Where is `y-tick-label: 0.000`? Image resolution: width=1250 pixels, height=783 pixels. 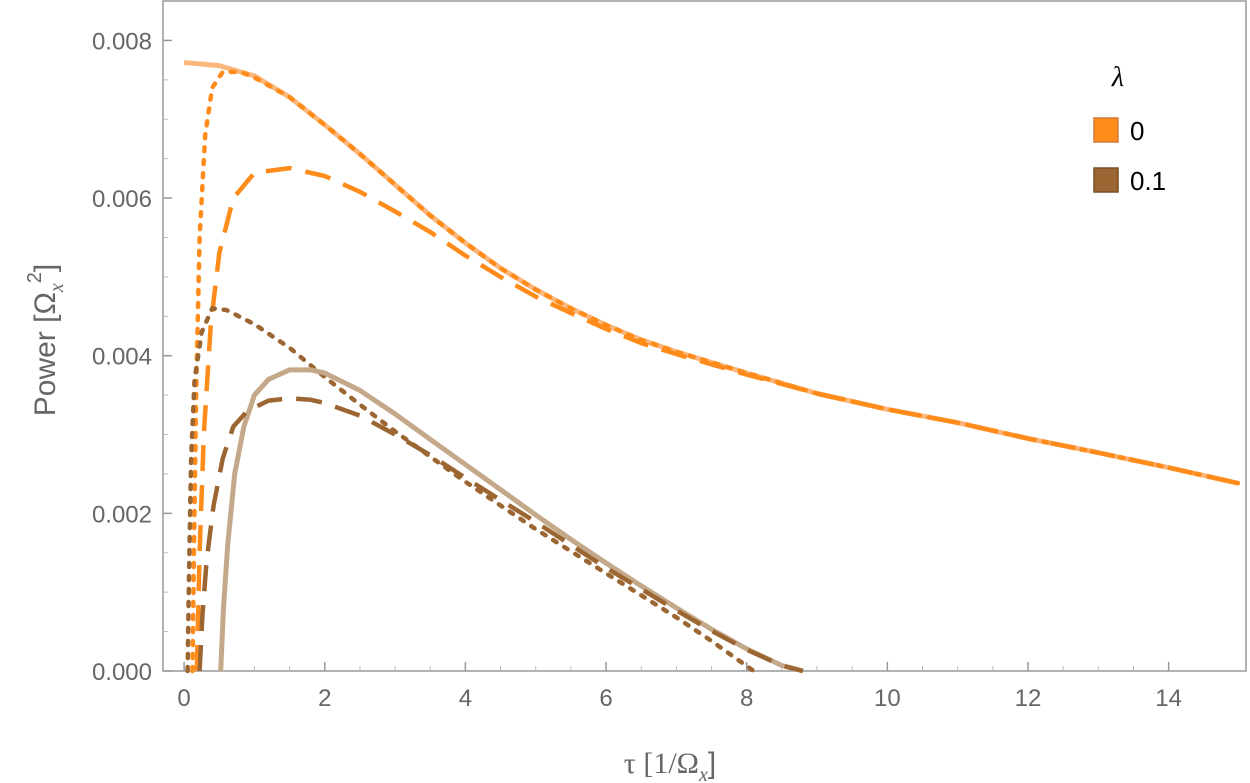
y-tick-label: 0.000 is located at coordinates (122, 672).